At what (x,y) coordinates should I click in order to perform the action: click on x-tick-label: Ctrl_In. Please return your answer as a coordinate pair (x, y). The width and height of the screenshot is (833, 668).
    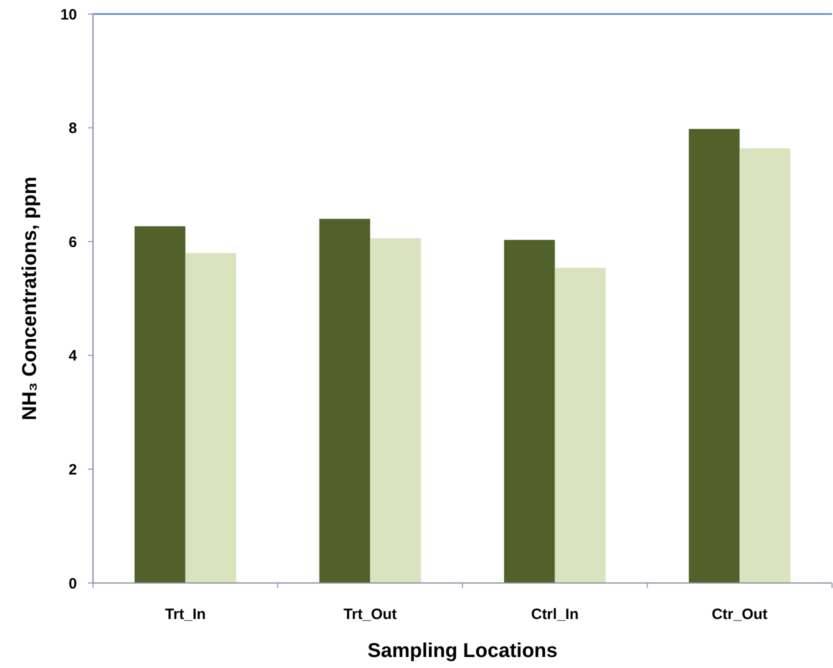
    Looking at the image, I should click on (555, 614).